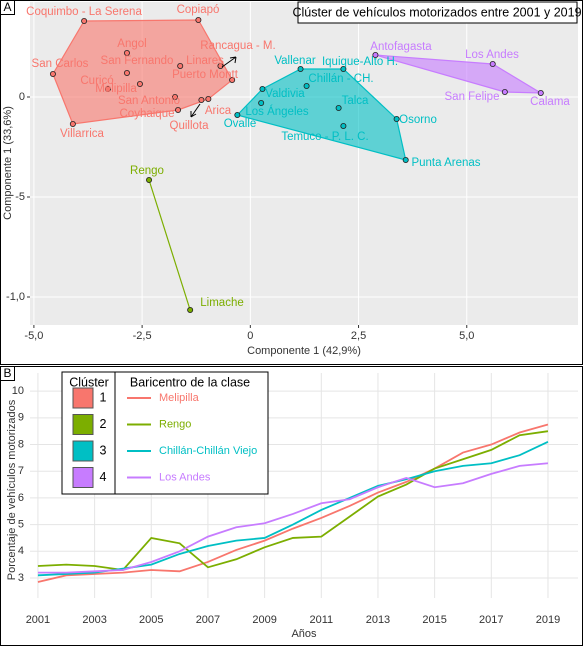 This screenshot has height=646, width=583. Describe the element at coordinates (304, 351) in the screenshot. I see `x-axis-title: Componente 1 (42,9%)` at that location.